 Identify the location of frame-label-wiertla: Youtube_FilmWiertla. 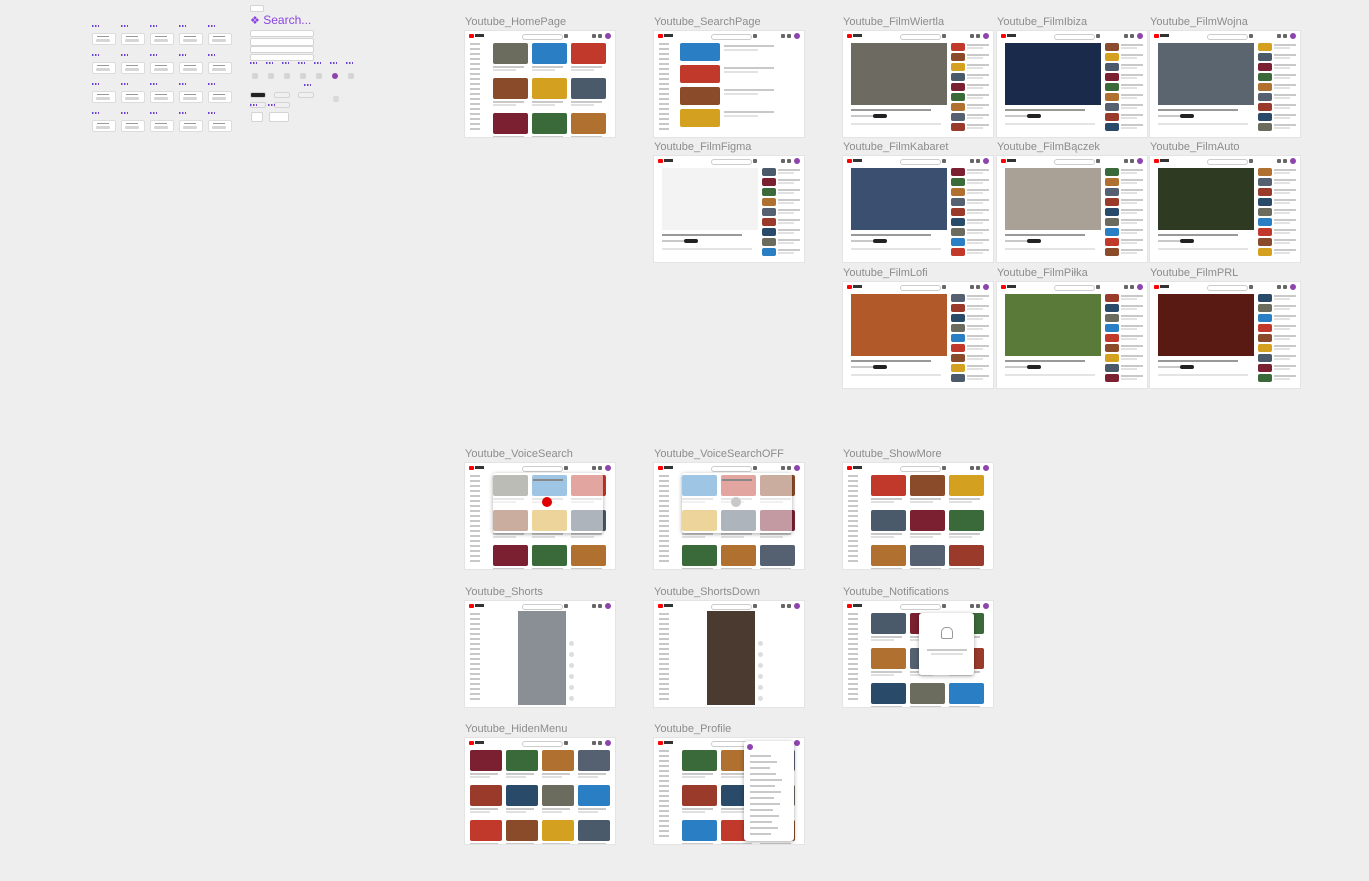
(894, 22).